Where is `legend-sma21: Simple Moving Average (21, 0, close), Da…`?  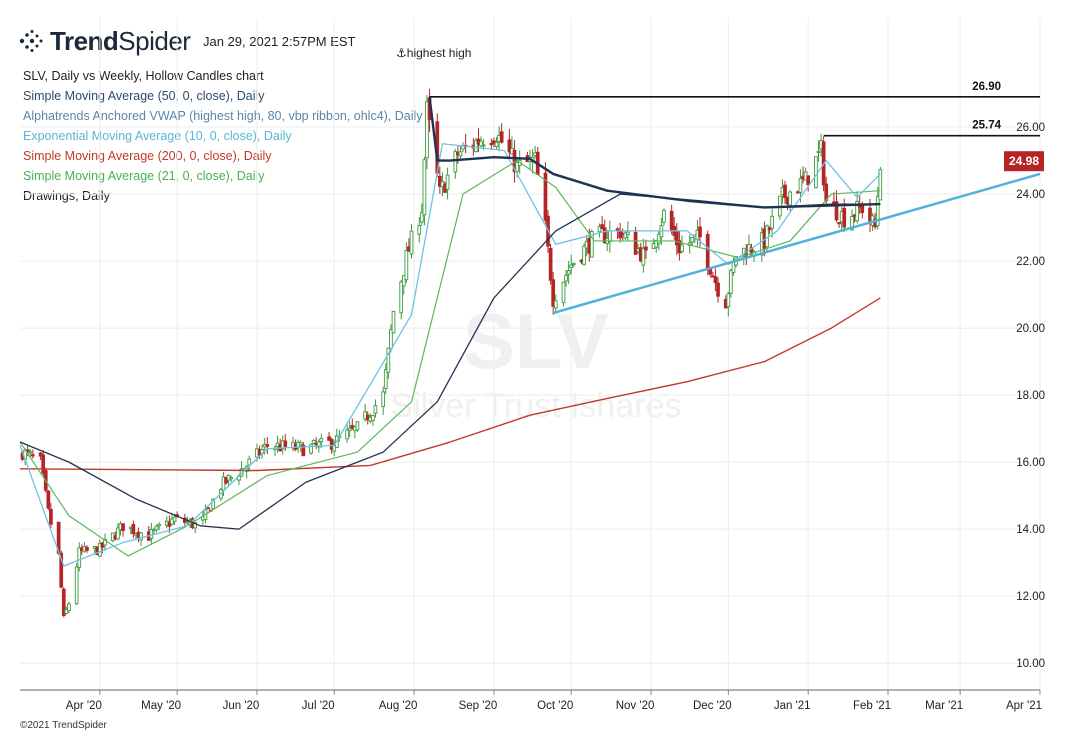
legend-sma21: Simple Moving Average (21, 0, close), Da… is located at coordinates (144, 176).